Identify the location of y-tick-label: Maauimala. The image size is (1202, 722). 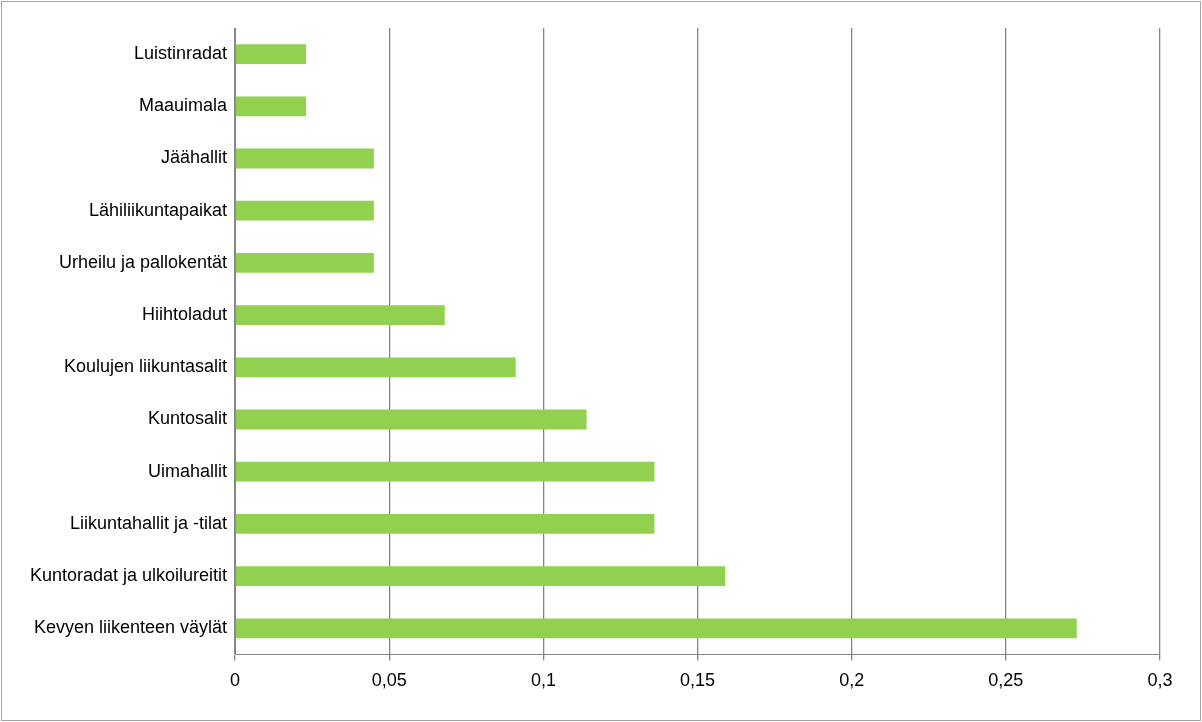
(184, 105).